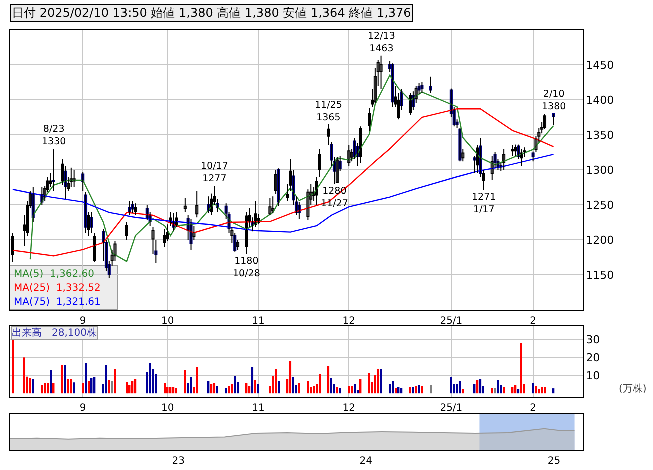  What do you see at coordinates (328, 112) in the screenshot?
I see `annotation: 11/25 1365` at bounding box center [328, 112].